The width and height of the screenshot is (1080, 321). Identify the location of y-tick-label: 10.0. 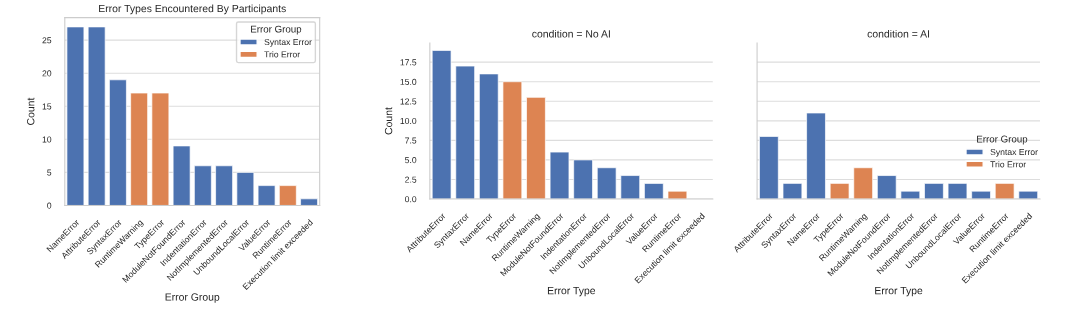
(408, 121).